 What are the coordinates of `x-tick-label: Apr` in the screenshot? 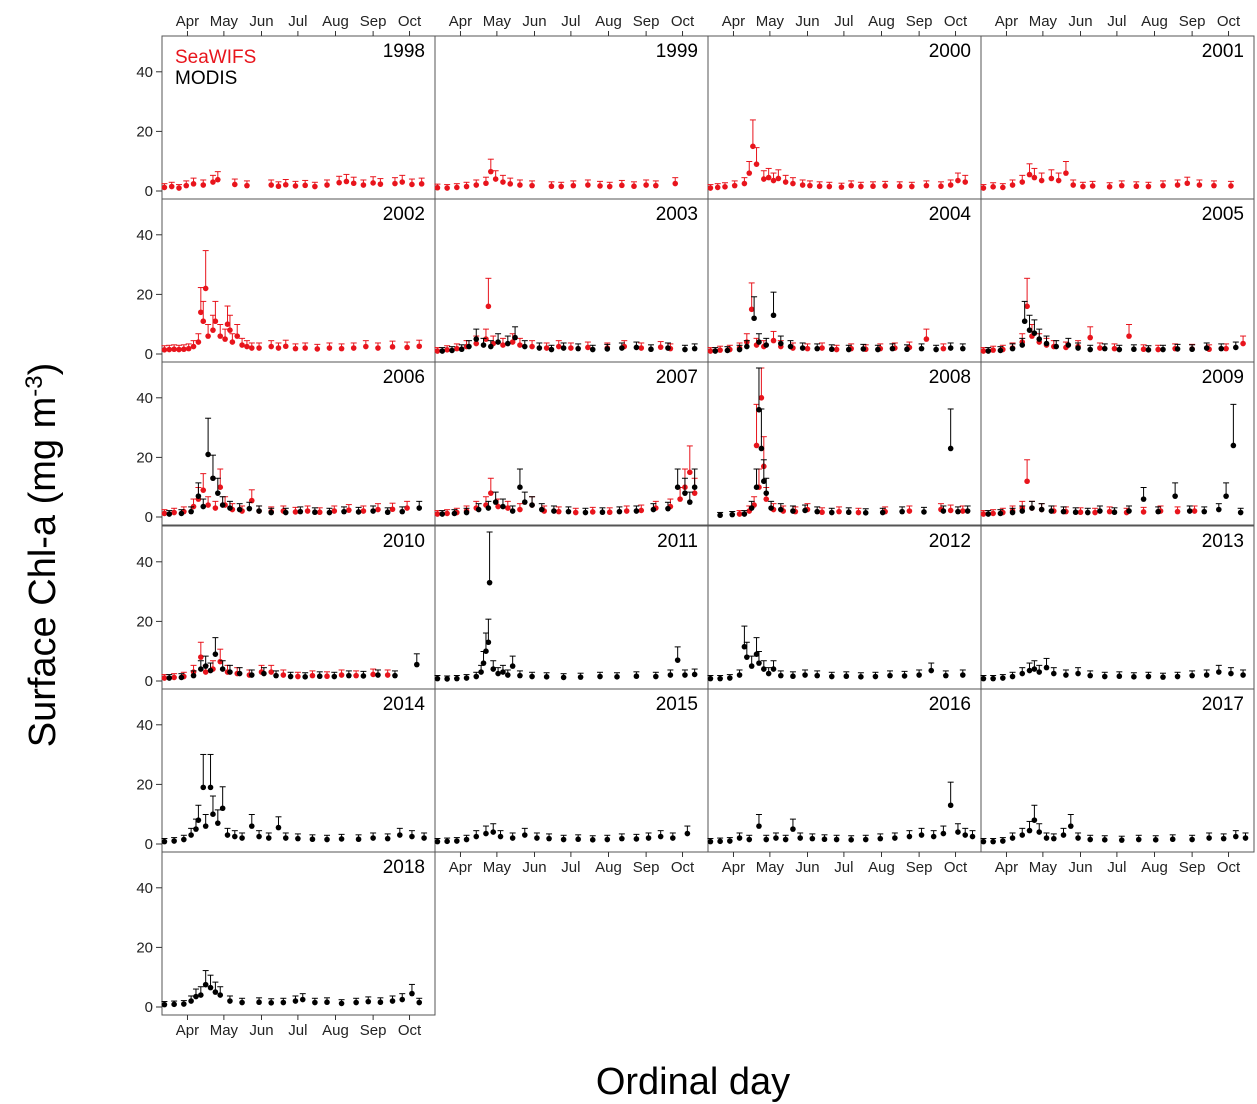 It's located at (733, 867).